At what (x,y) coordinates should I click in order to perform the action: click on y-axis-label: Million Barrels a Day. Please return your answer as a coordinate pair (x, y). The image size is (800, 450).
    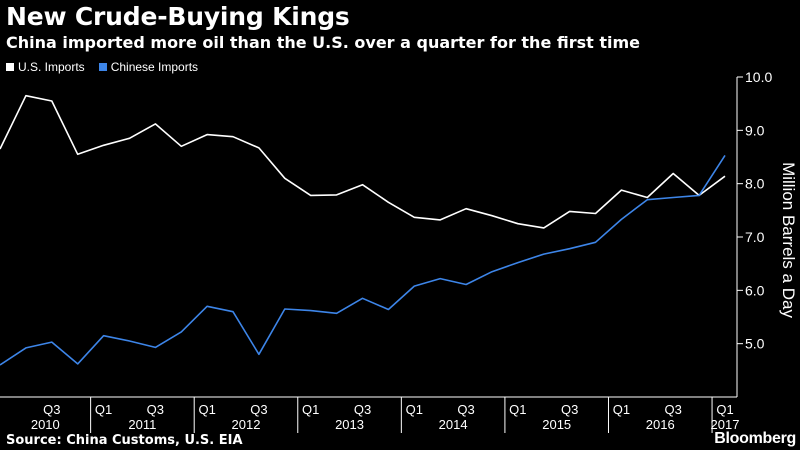
    Looking at the image, I should click on (788, 240).